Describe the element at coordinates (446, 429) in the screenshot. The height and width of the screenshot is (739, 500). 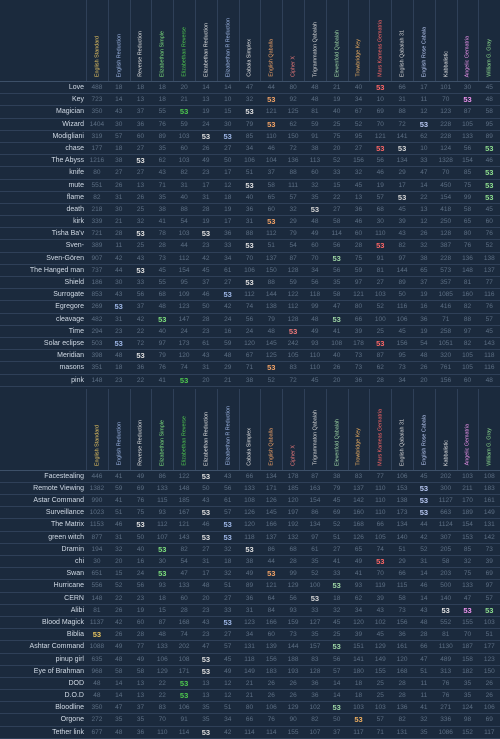
I see `cipher-column-header: Kabbalistic` at that location.